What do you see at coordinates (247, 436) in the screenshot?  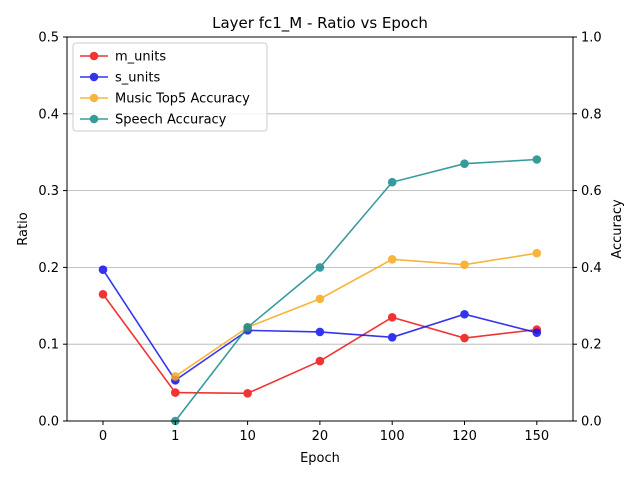 I see `x-tick-label: 10` at bounding box center [247, 436].